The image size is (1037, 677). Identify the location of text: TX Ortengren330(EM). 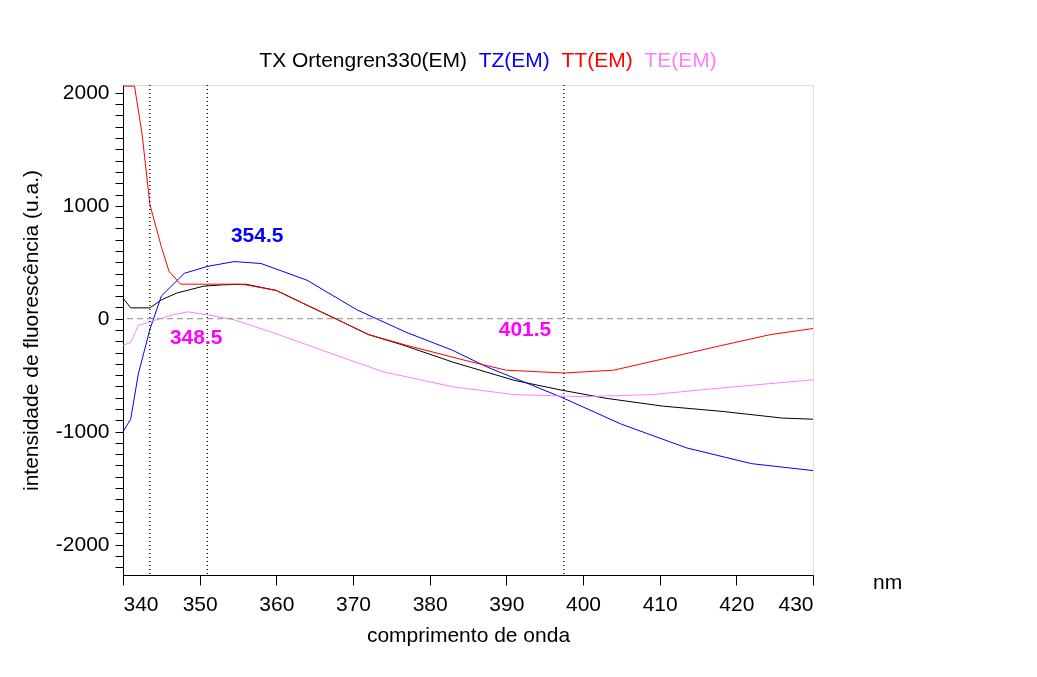
(363, 59).